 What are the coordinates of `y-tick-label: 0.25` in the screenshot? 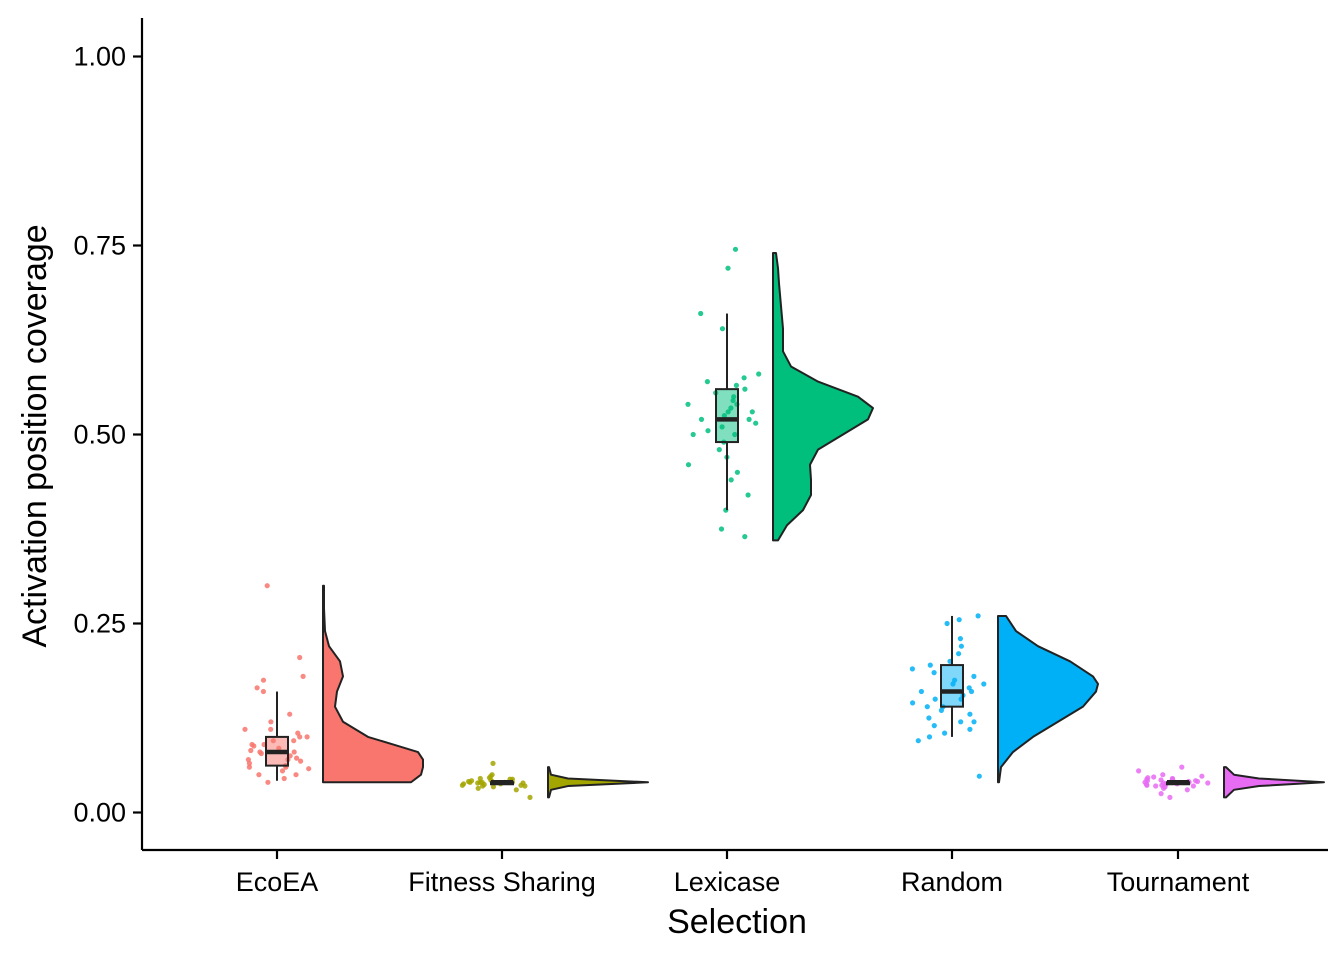 It's located at (99, 624).